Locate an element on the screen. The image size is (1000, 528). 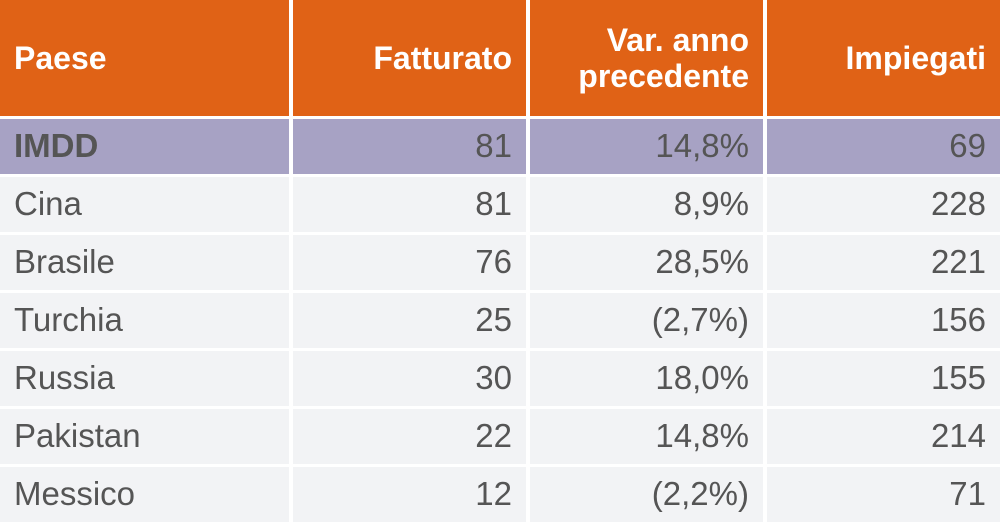
table-row: Brasile 76 28,5% 221 is located at coordinates (500, 263).